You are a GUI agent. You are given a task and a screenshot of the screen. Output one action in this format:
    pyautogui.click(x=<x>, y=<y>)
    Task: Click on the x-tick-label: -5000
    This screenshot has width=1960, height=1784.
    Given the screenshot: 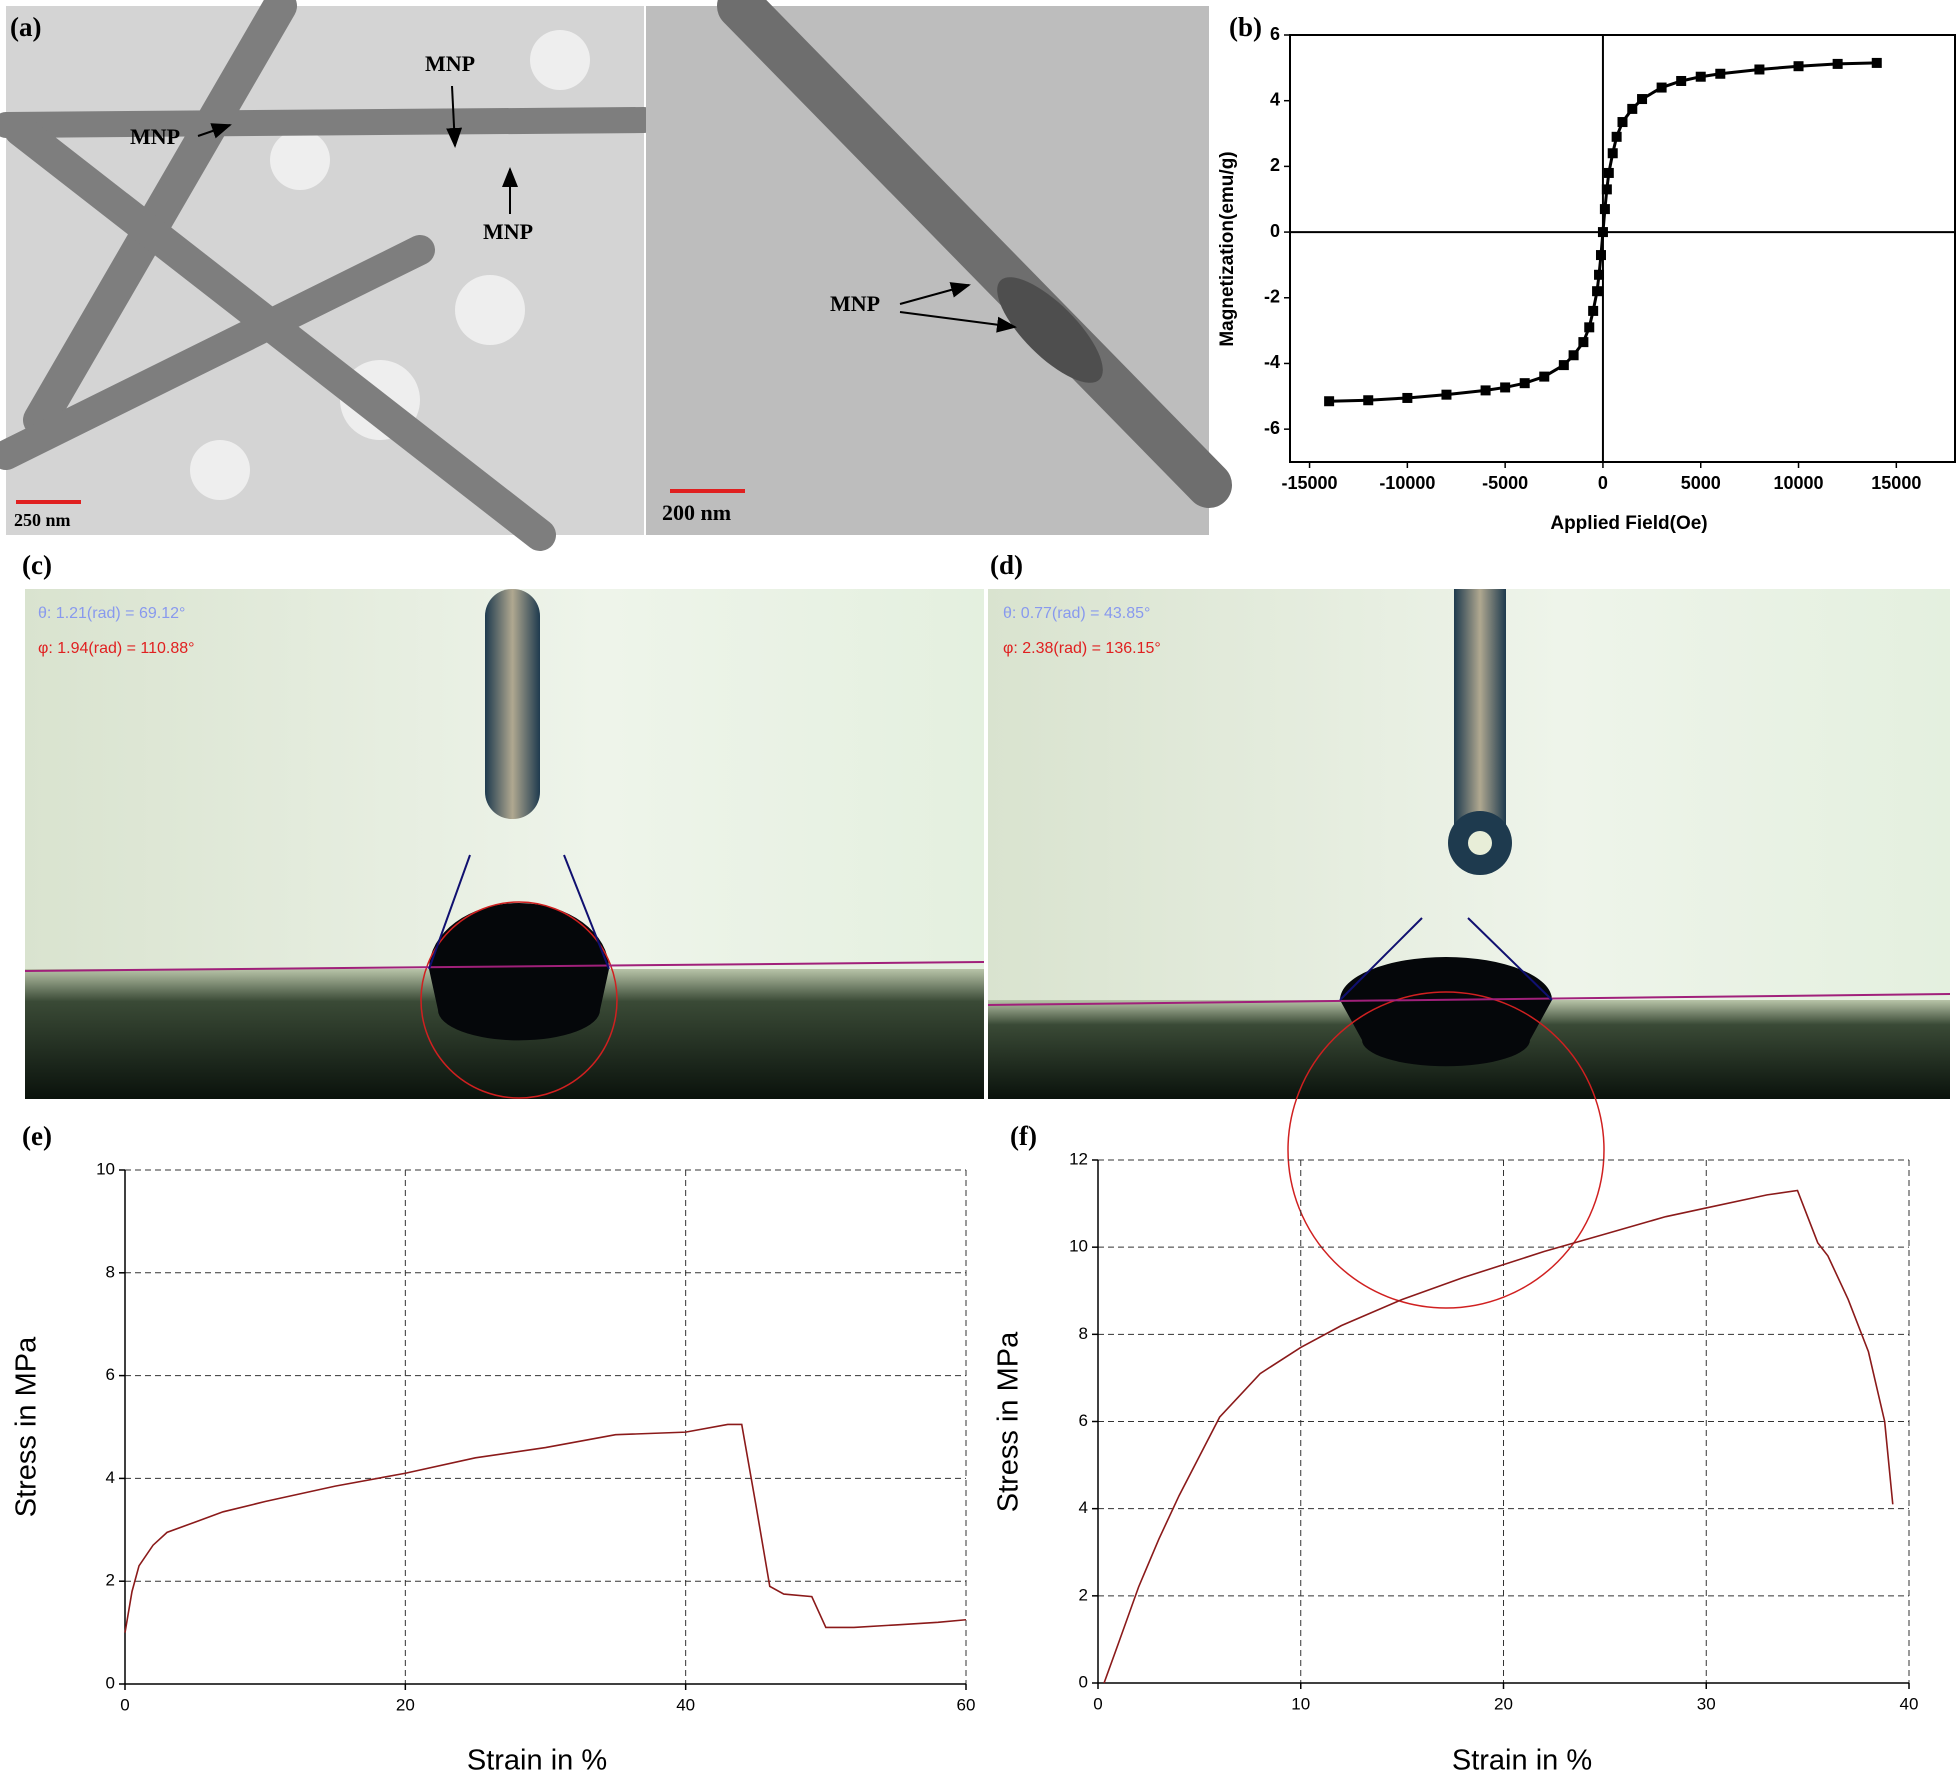 What is the action you would take?
    pyautogui.click(x=1505, y=483)
    